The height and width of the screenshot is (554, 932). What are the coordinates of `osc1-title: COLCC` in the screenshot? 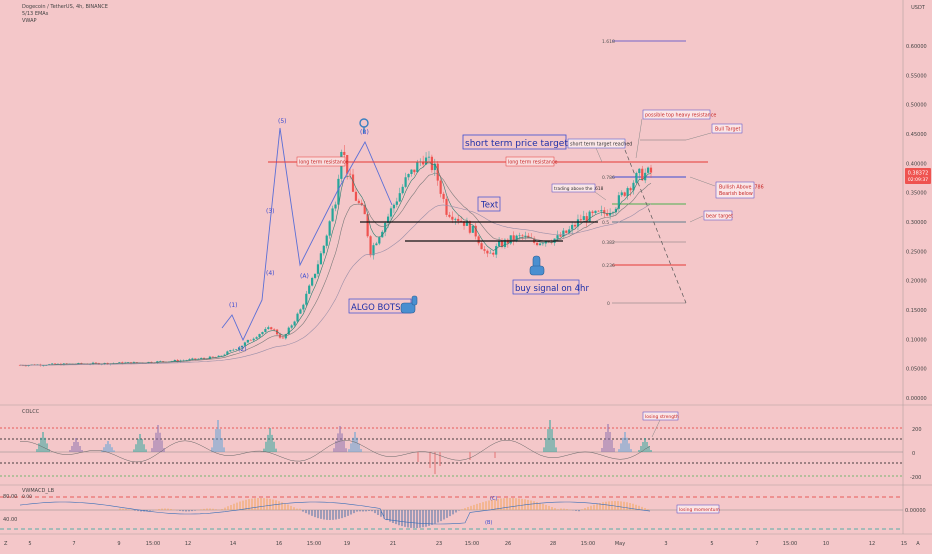 It's located at (31, 412).